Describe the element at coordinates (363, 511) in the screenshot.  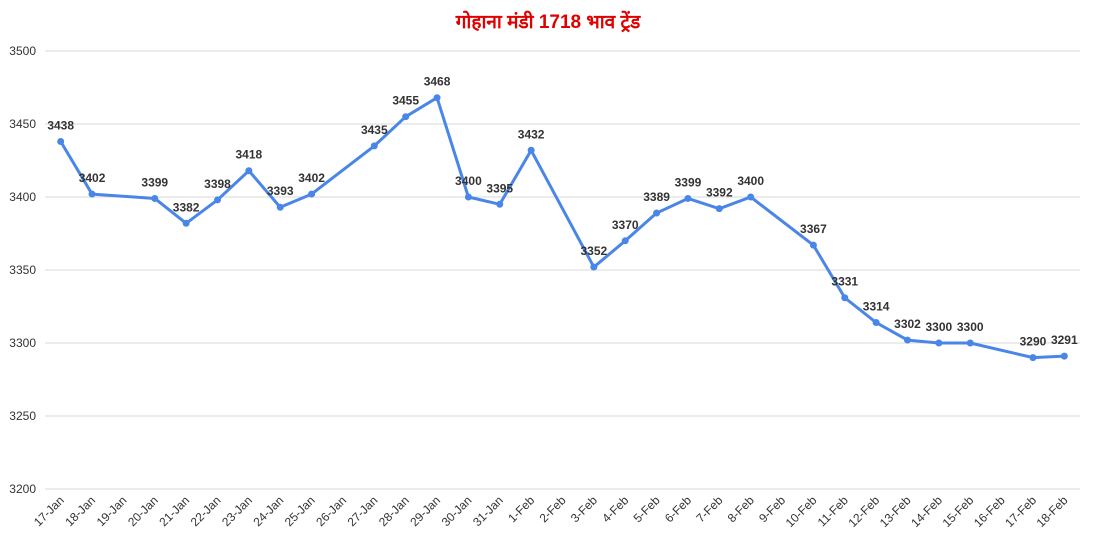
I see `x-tick-label: 27-Jan` at that location.